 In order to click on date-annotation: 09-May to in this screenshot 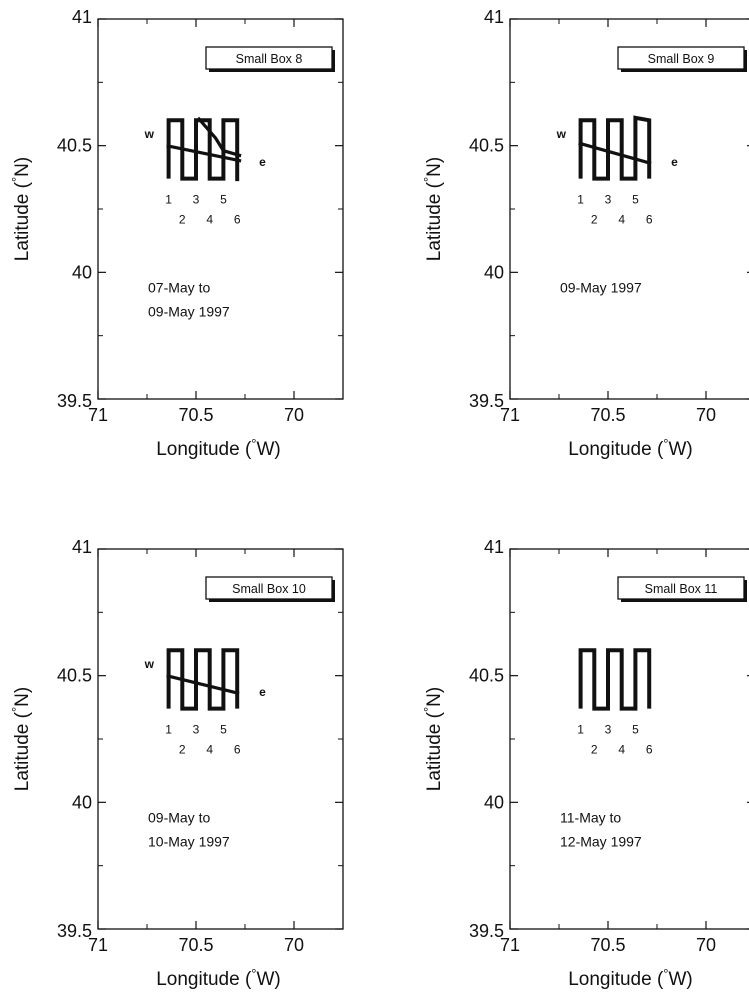, I will do `click(179, 818)`.